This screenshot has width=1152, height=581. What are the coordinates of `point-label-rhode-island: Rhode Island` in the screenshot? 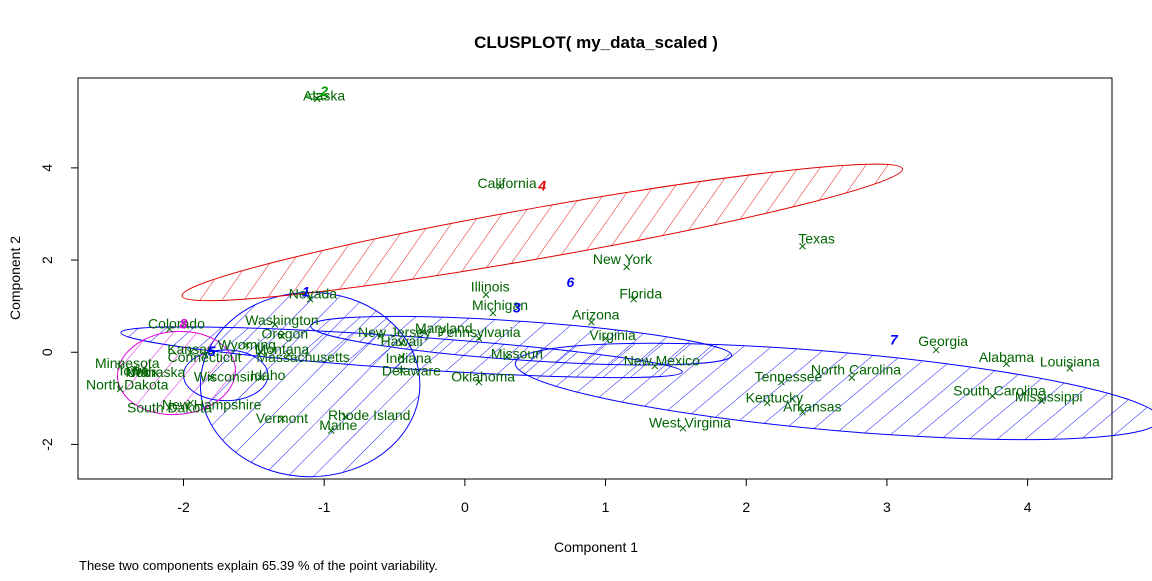 It's located at (369, 415).